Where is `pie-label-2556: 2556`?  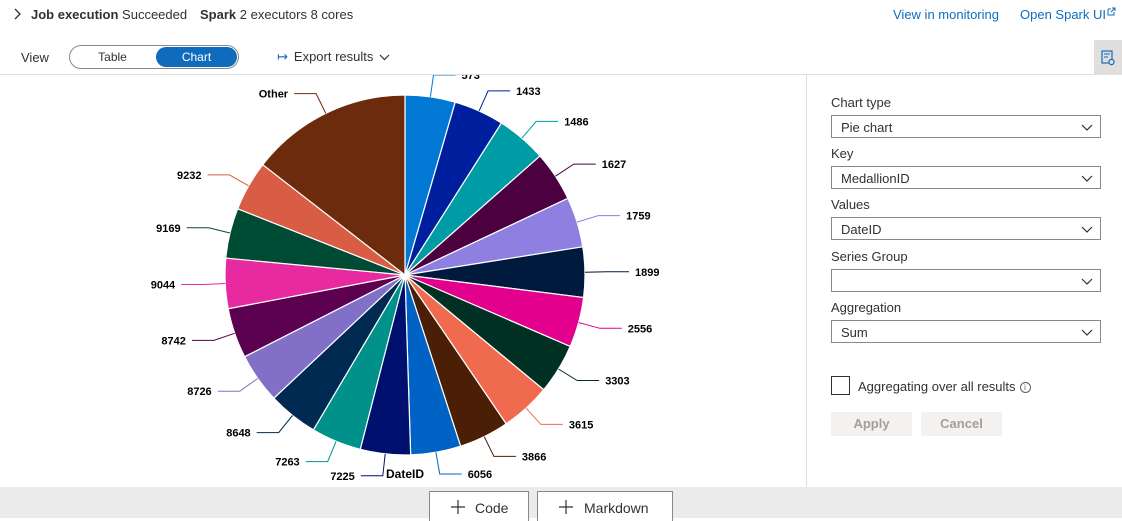
pie-label-2556: 2556 is located at coordinates (640, 329).